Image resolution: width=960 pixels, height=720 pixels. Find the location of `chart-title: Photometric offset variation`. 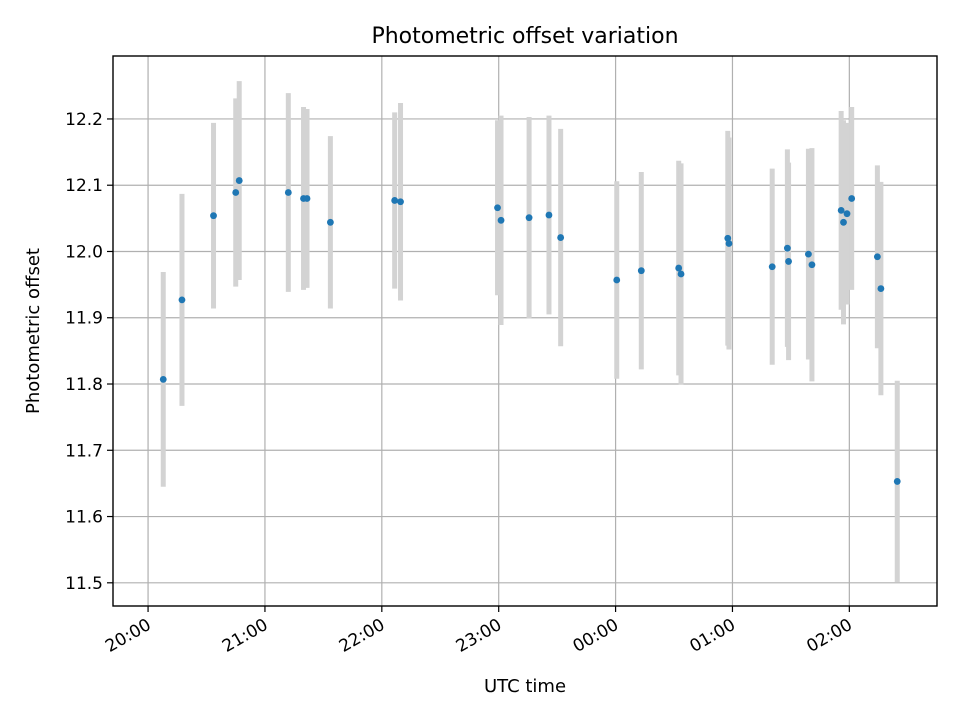

chart-title: Photometric offset variation is located at coordinates (524, 36).